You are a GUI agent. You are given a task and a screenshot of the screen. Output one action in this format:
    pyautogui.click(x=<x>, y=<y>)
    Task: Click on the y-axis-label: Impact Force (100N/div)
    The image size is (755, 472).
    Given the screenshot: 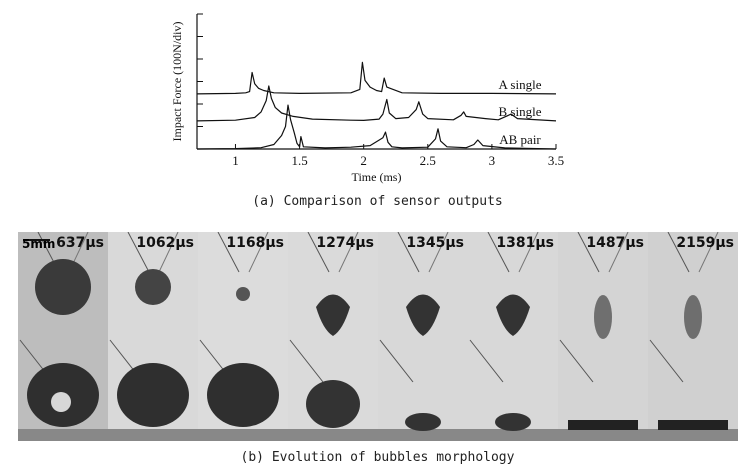 What is the action you would take?
    pyautogui.click(x=177, y=82)
    